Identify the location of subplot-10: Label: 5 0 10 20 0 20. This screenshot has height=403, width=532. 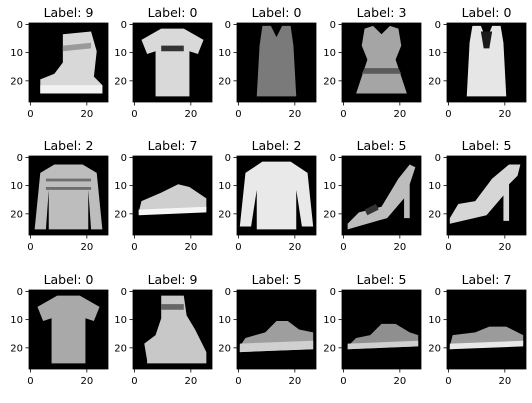
(477, 195).